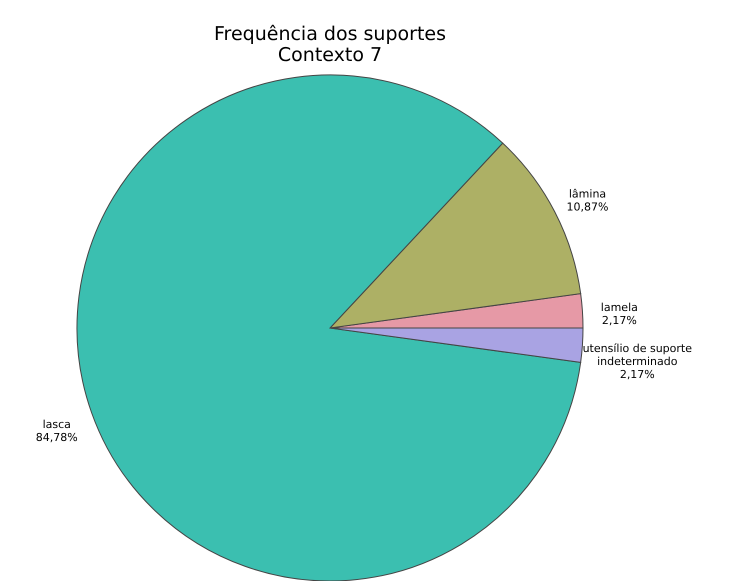 The image size is (731, 581). I want to click on slice-label: utensílio de suporte indeterminado, so click(637, 355).